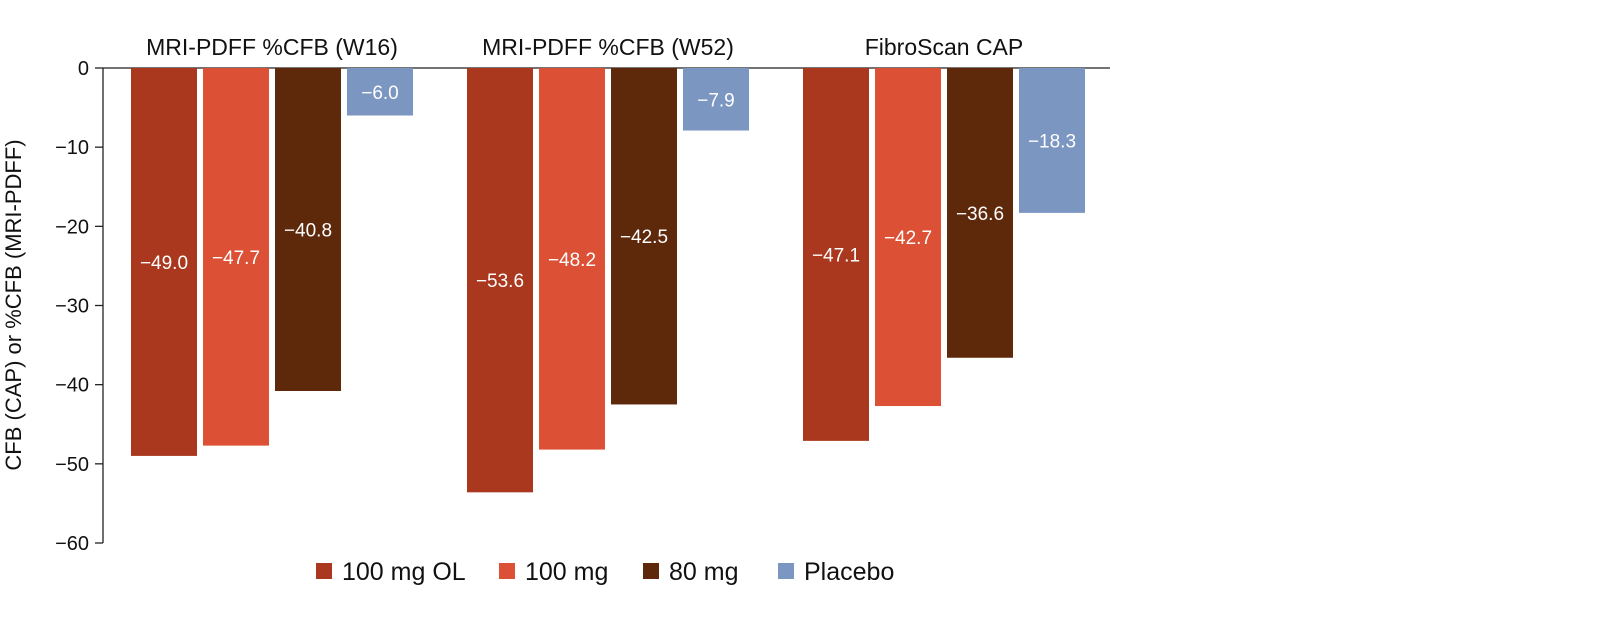  What do you see at coordinates (404, 572) in the screenshot?
I see `legend-label: 100 mg OL` at bounding box center [404, 572].